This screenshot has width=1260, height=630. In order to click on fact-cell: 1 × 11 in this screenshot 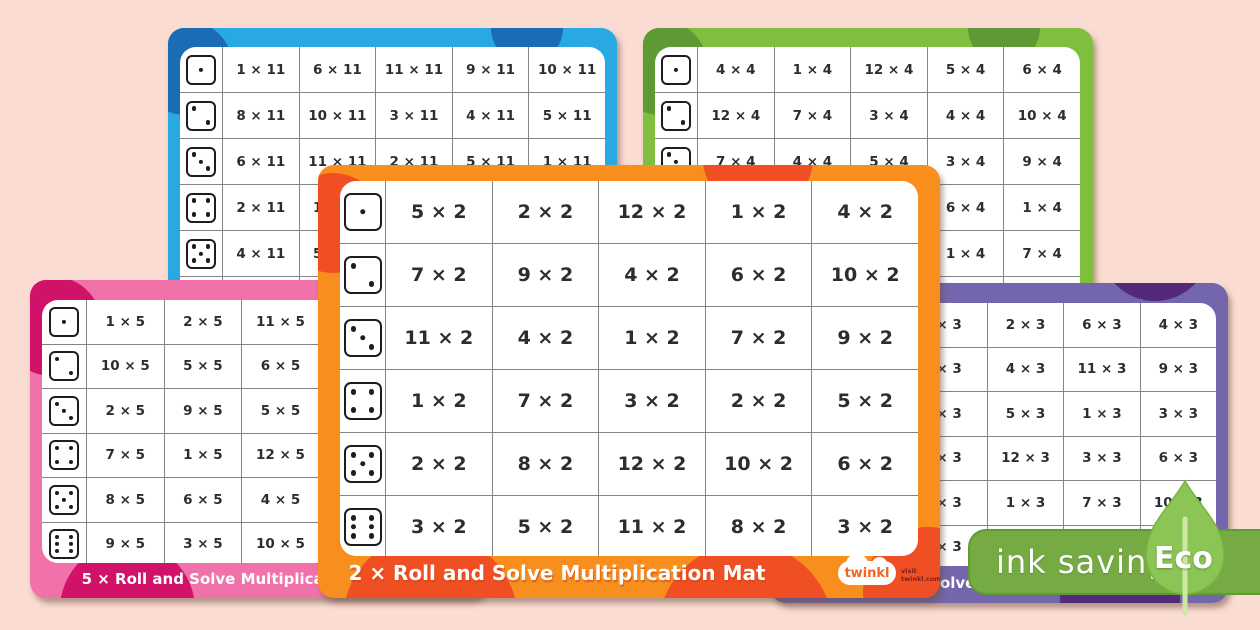, I will do `click(260, 69)`.